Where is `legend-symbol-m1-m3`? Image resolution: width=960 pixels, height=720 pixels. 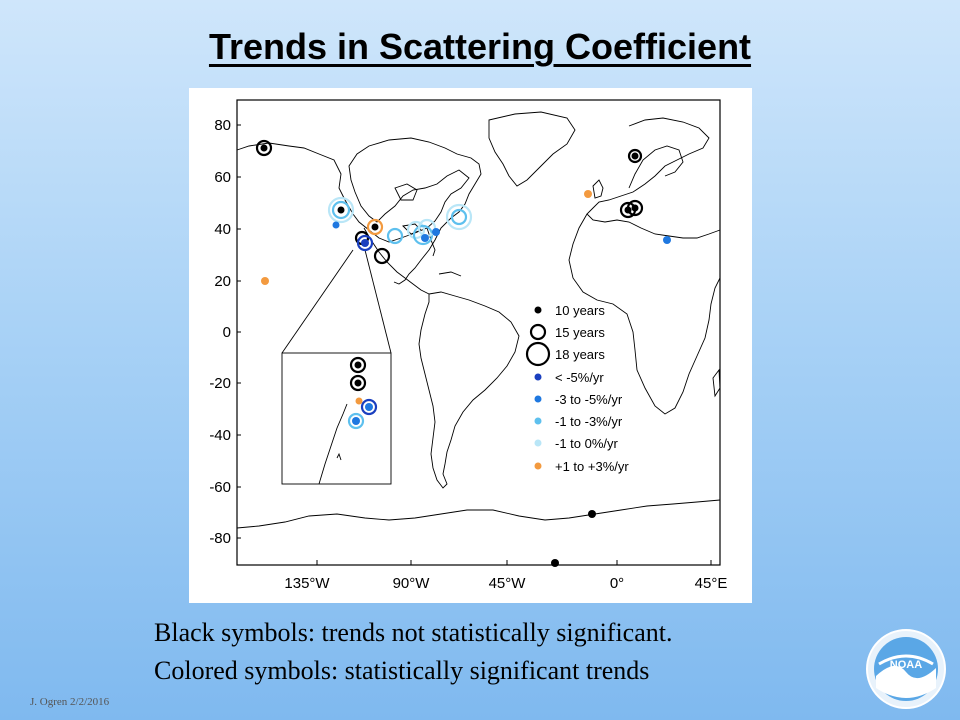 legend-symbol-m1-m3 is located at coordinates (538, 421).